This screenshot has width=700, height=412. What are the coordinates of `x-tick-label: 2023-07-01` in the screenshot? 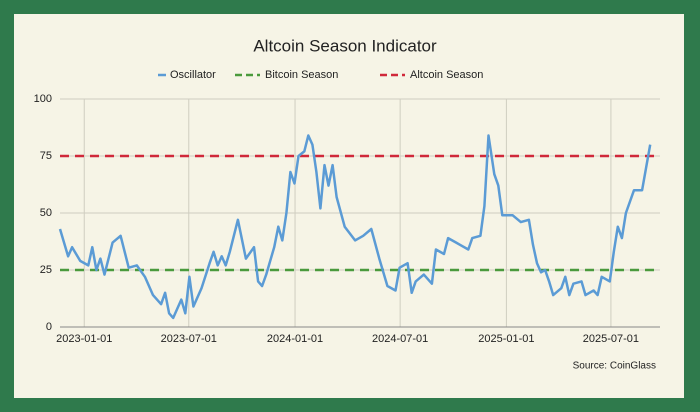 It's located at (189, 339).